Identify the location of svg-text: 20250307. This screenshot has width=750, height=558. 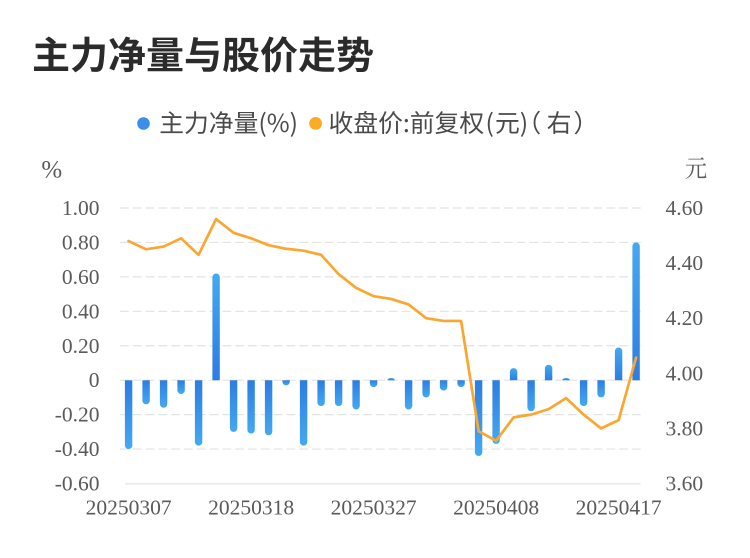
(129, 508).